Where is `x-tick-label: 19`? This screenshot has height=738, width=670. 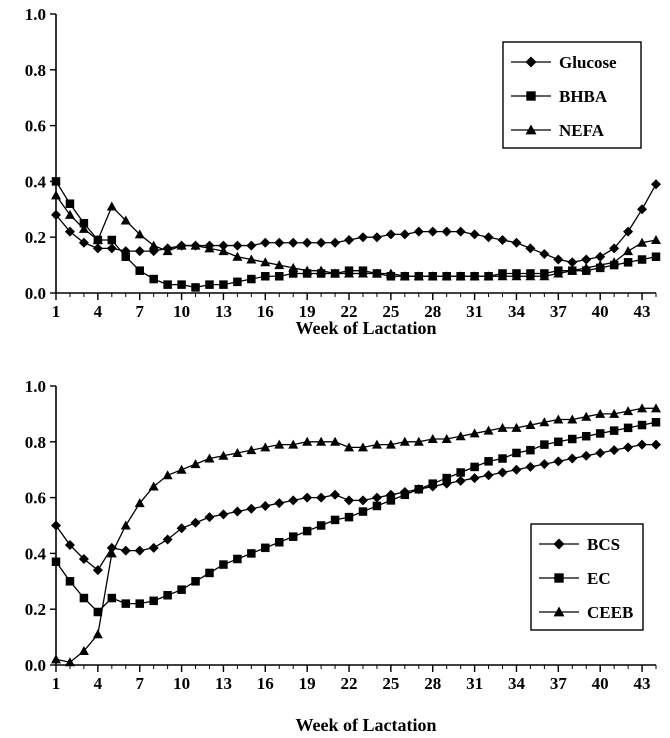
x-tick-label: 19 is located at coordinates (307, 311).